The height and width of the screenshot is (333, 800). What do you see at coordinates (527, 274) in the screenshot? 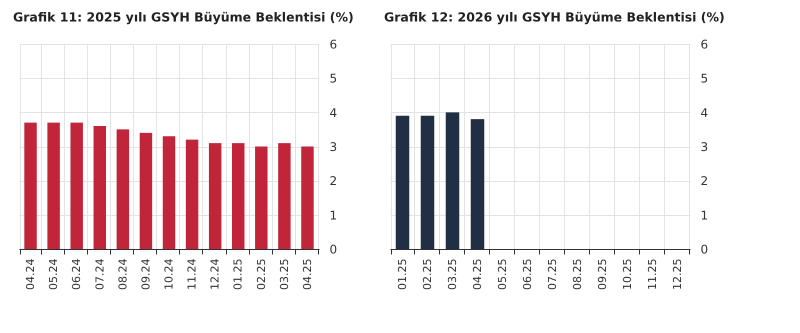
I see `x-tick-label: 06.25` at bounding box center [527, 274].